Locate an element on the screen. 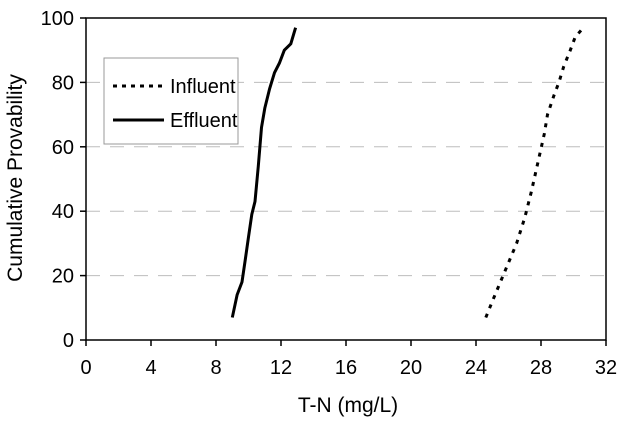 The width and height of the screenshot is (622, 426). y-tick-labels: 0 20 40 60 80 100 is located at coordinates (63, 180).